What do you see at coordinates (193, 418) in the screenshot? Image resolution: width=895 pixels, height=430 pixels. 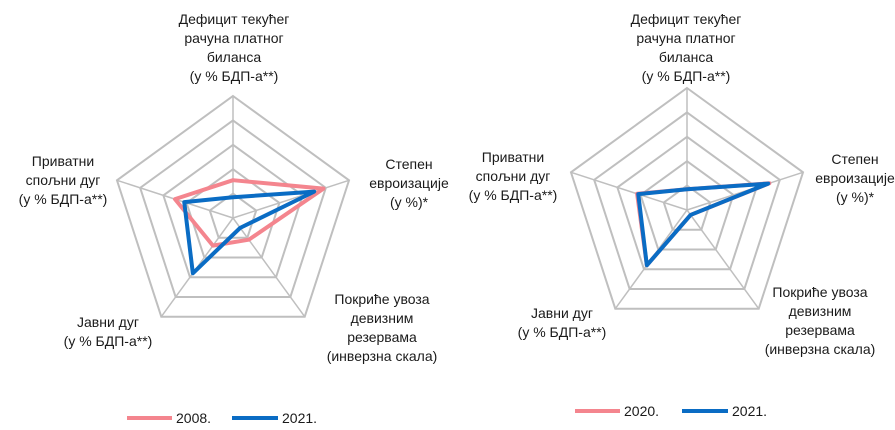 I see `legend-label-2008.: 2008.` at bounding box center [193, 418].